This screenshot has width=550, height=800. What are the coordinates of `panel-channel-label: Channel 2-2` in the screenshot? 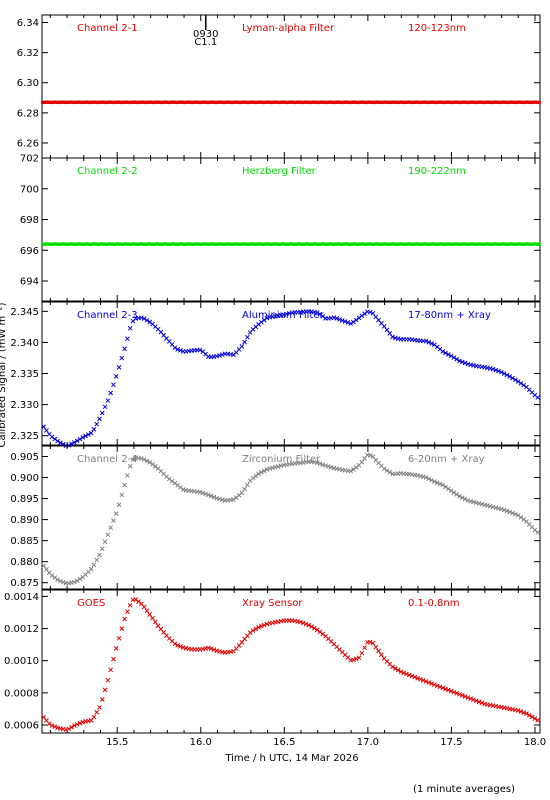 It's located at (107, 171).